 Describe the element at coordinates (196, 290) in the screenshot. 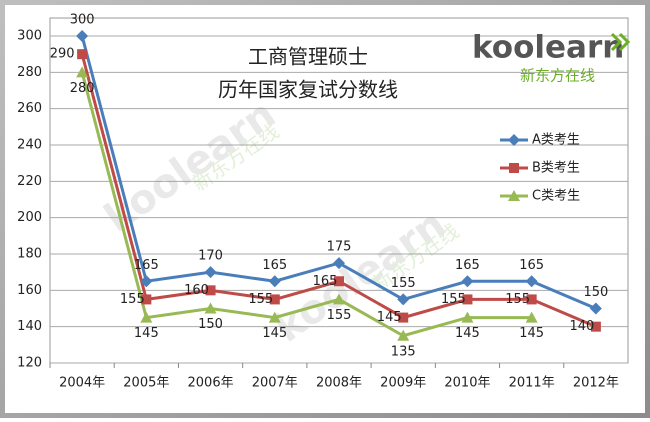

I see `data-label: 160` at that location.